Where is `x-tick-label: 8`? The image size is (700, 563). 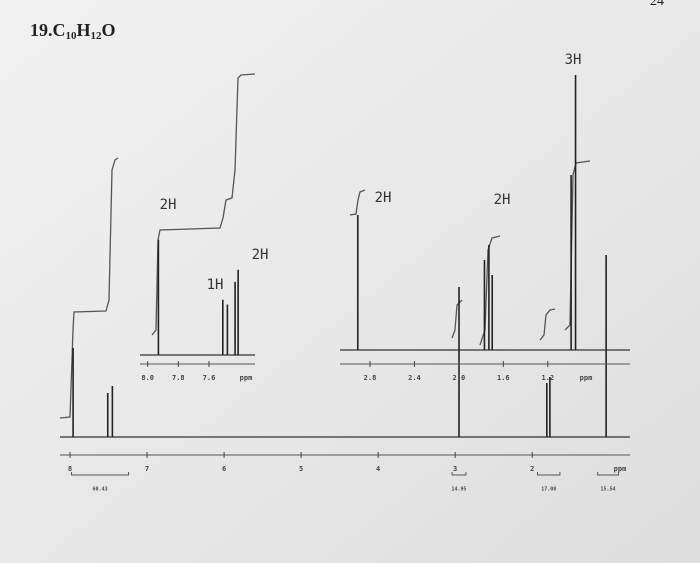
x-tick-label: 8 is located at coordinates (70, 469).